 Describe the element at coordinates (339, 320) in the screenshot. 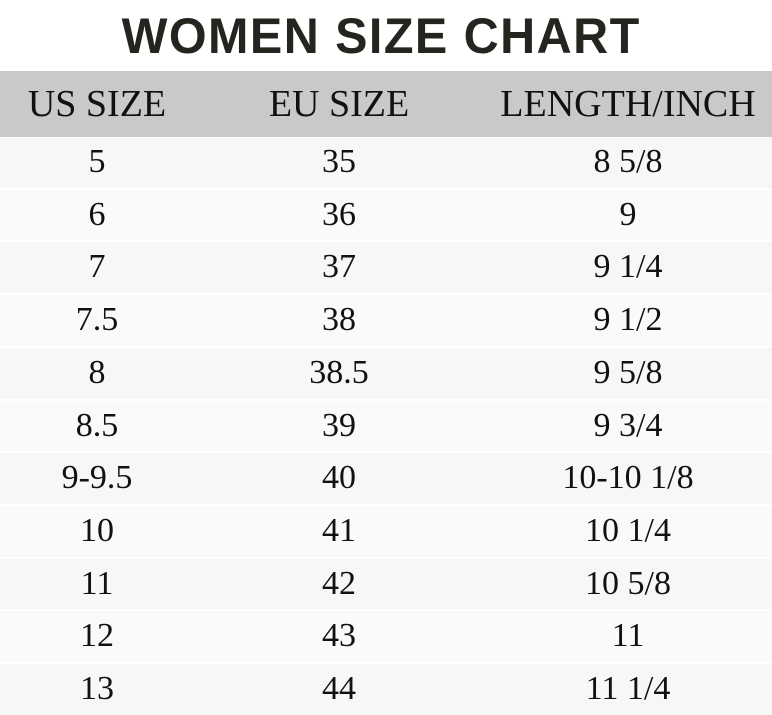

I see `cell-eu-size: 38` at that location.